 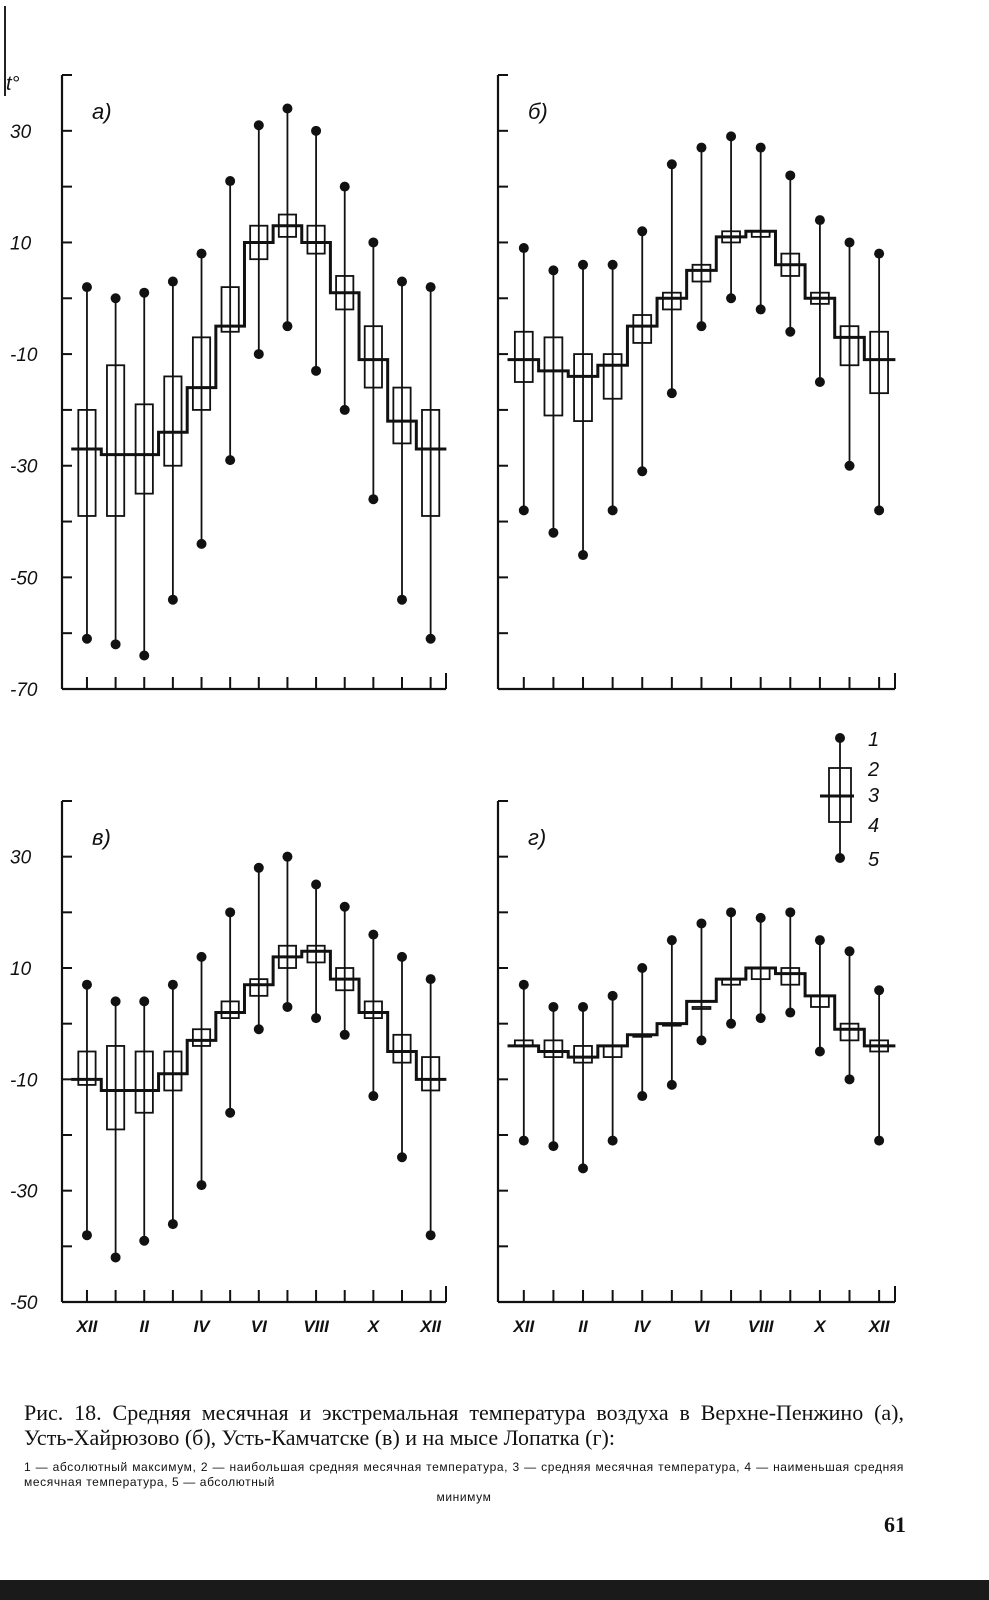 What do you see at coordinates (873, 770) in the screenshot?
I see `legend-number: 2` at bounding box center [873, 770].